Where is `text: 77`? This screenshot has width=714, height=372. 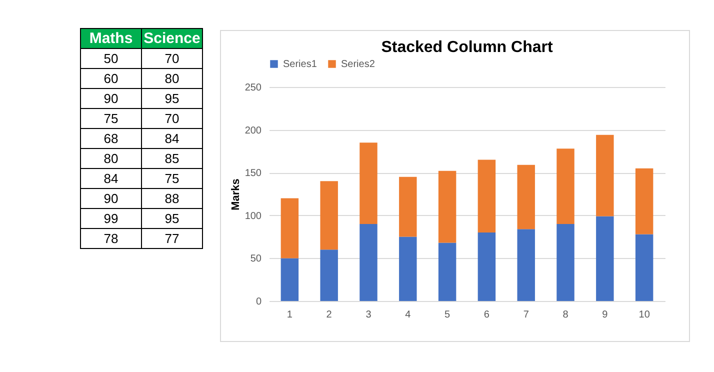
text: 77 is located at coordinates (172, 238).